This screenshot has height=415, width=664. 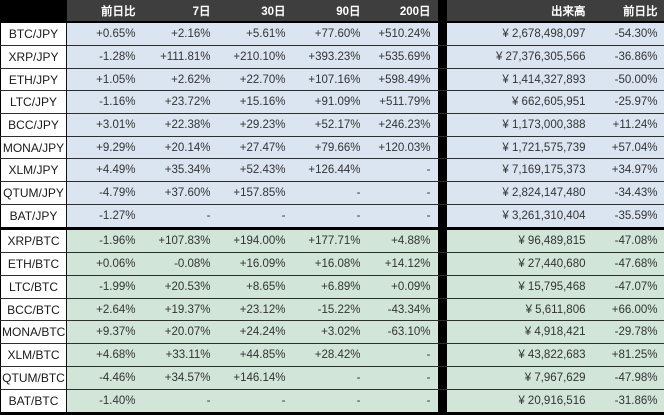 I want to click on change-30d-cell: +15.16%, so click(x=255, y=102).